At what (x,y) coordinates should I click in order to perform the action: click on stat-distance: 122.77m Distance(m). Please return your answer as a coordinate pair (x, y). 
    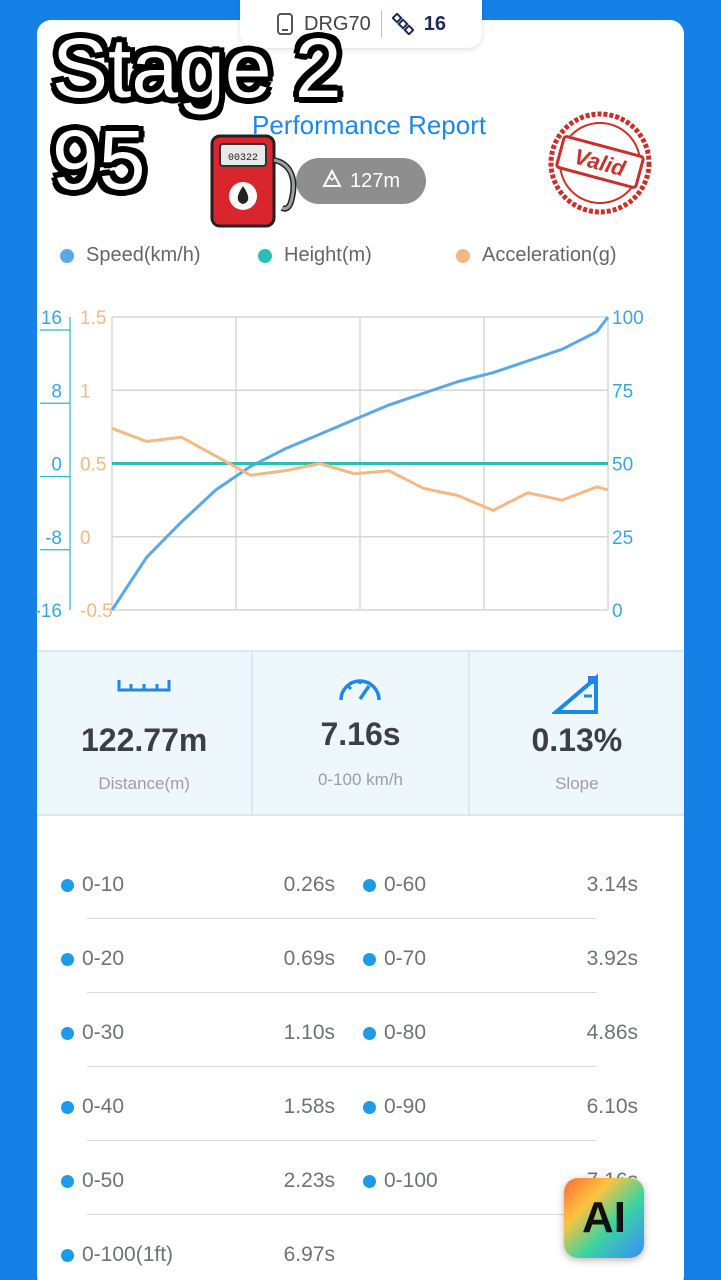
    Looking at the image, I should click on (145, 733).